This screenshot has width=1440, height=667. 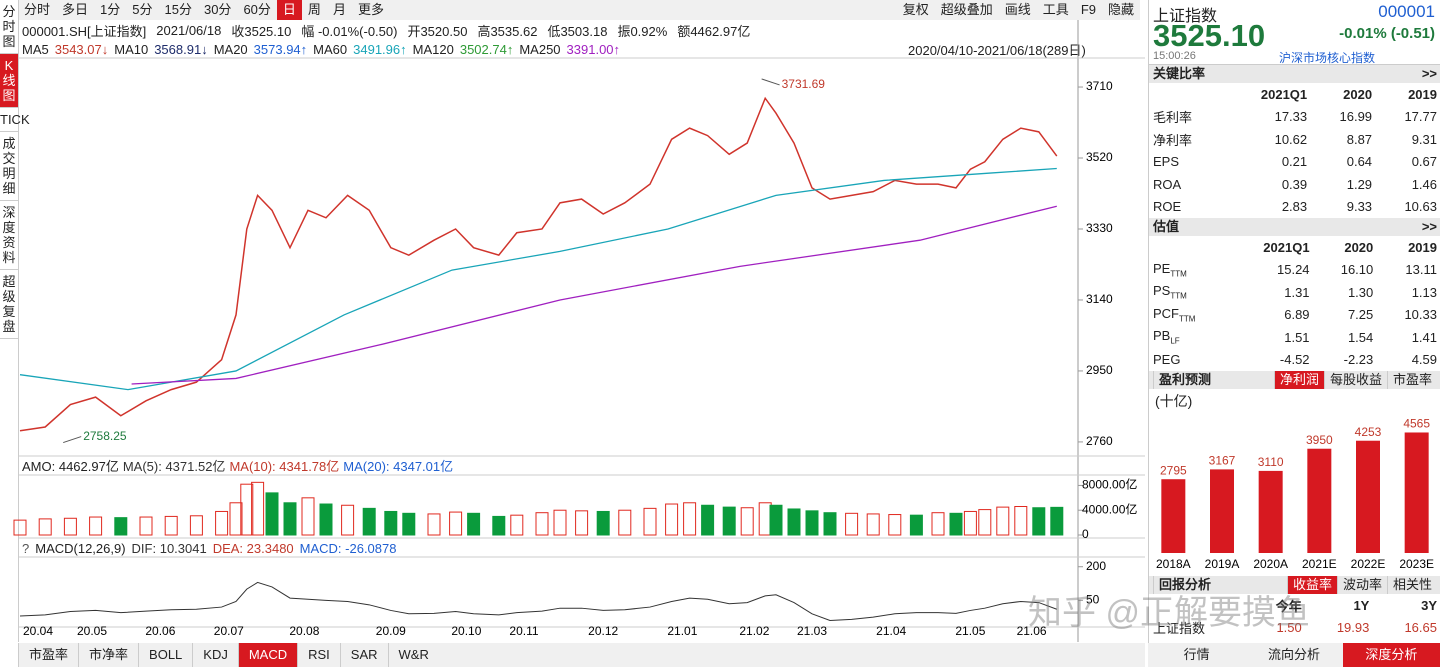 I want to click on toolbar-tab: 5分, so click(x=142, y=9).